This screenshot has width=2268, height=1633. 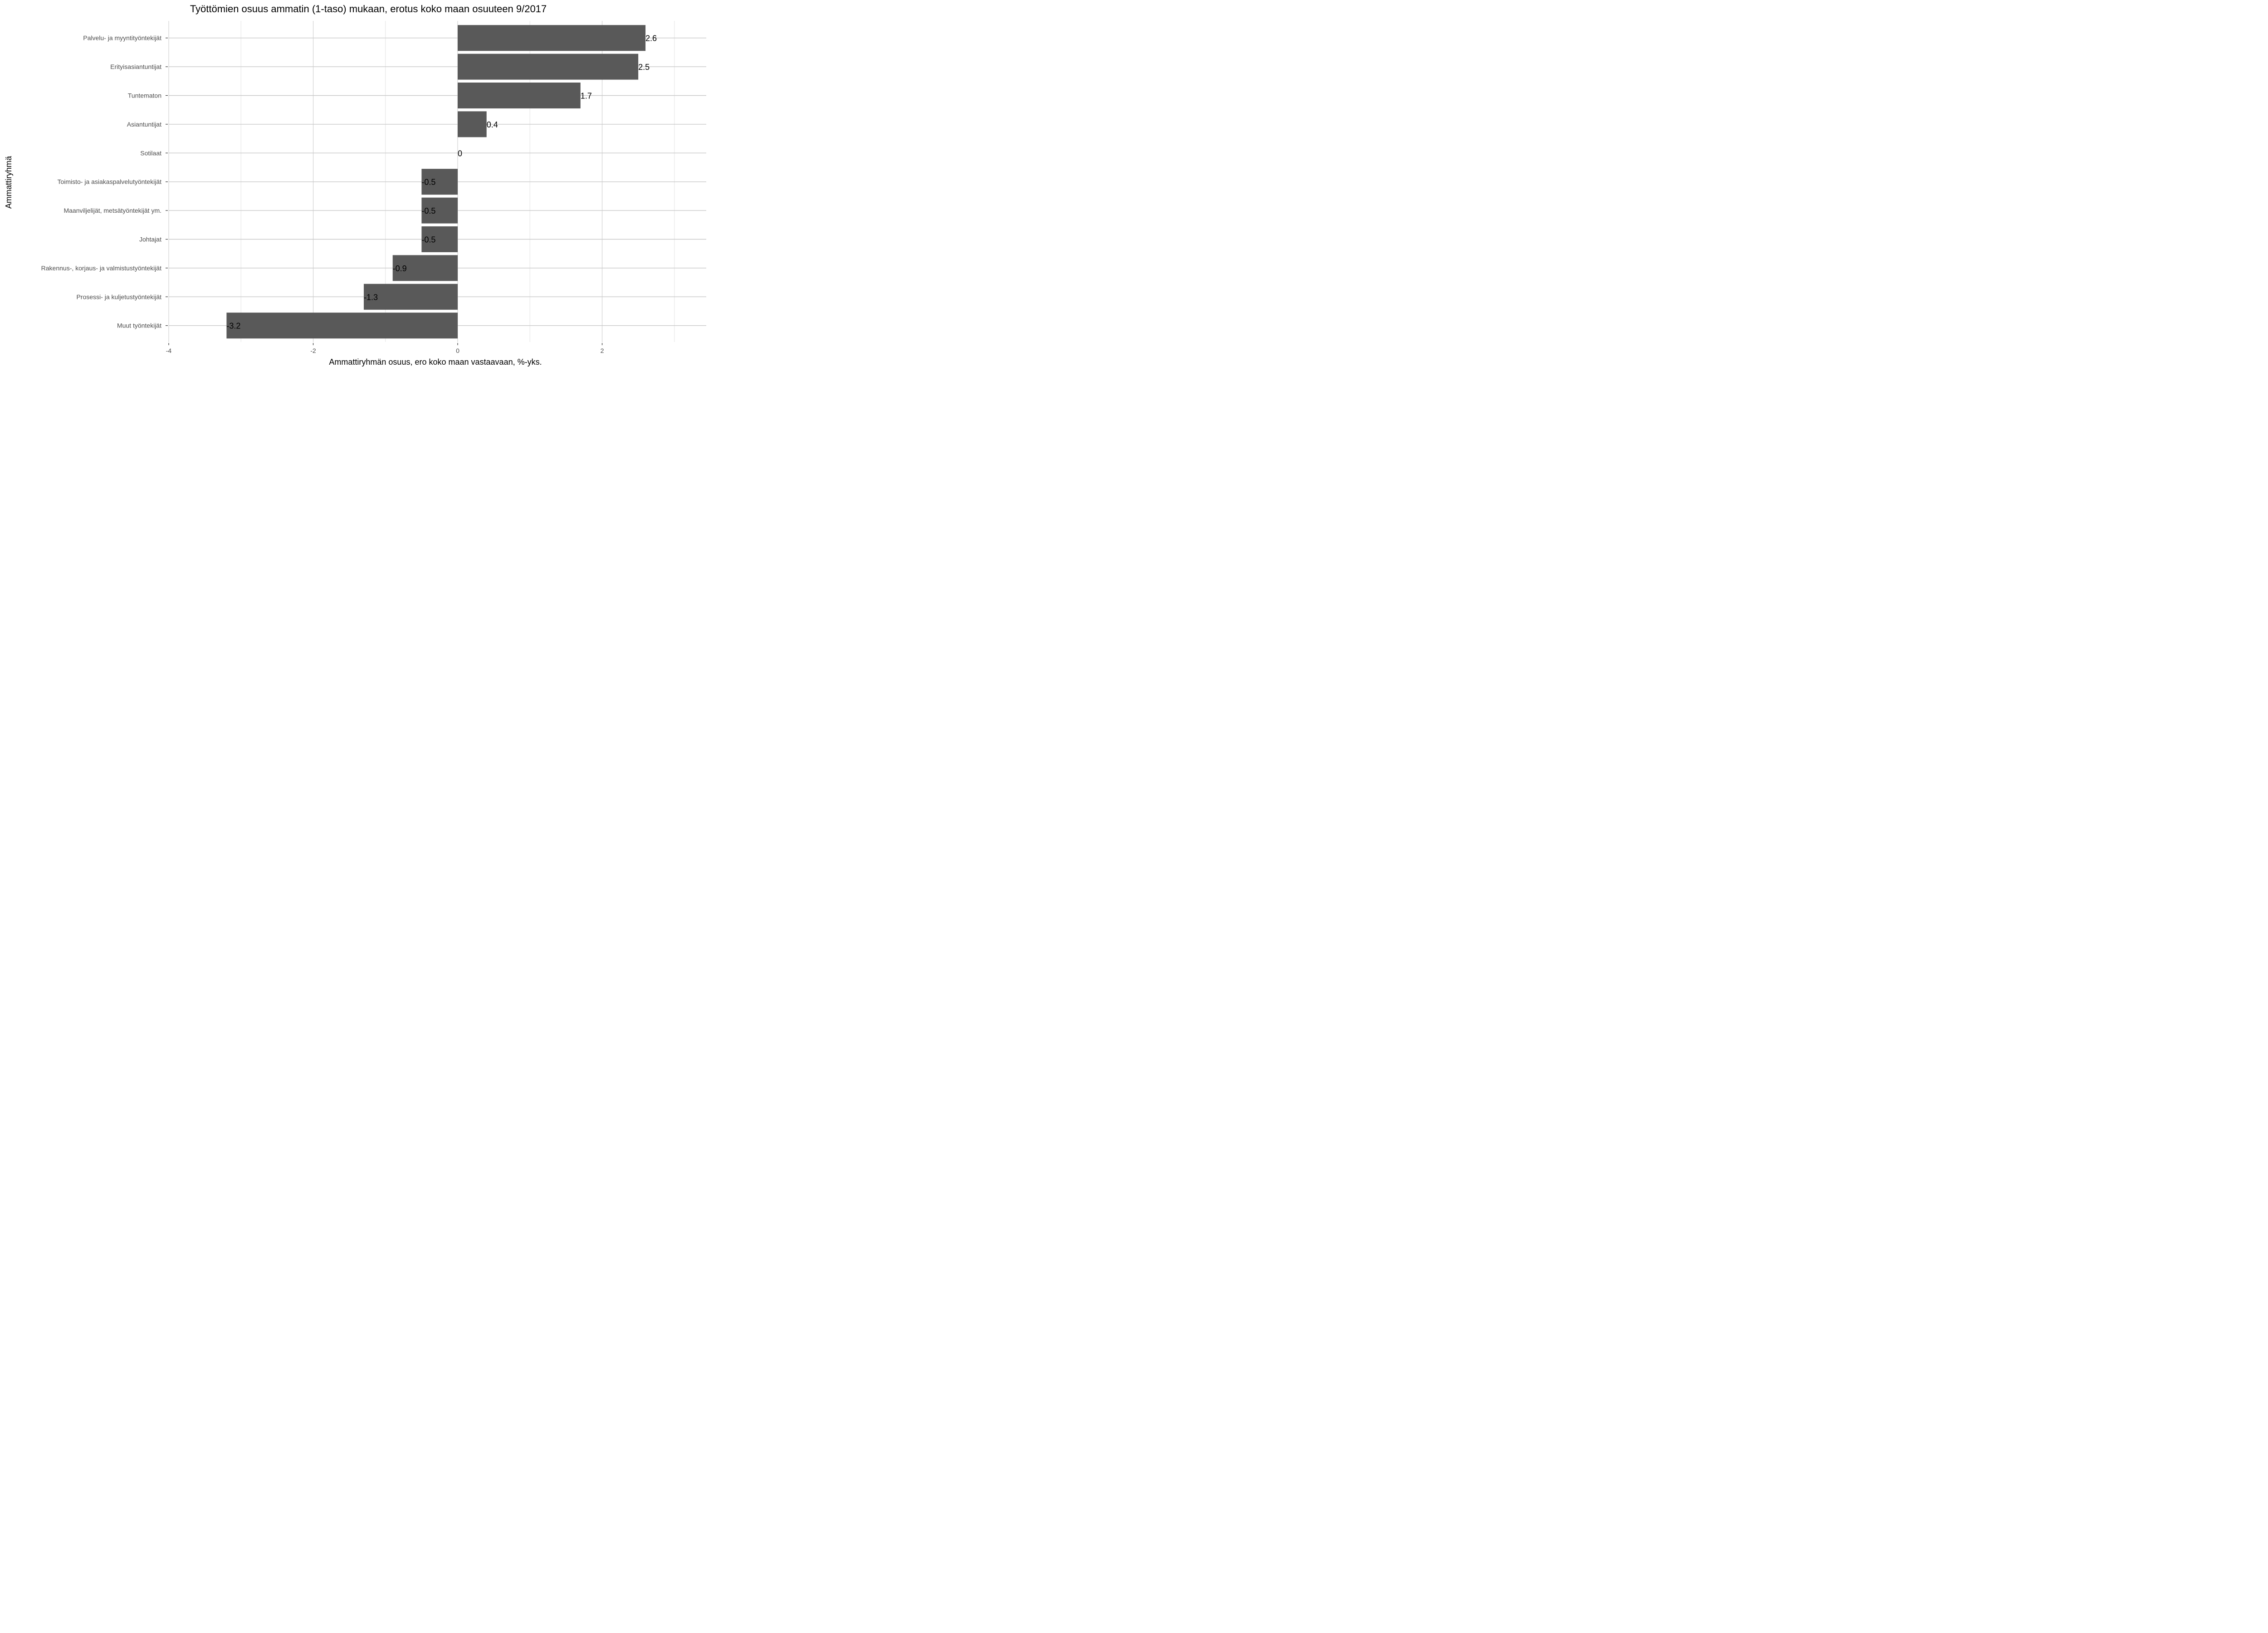 I want to click on x-tick-label: -4, so click(x=169, y=350).